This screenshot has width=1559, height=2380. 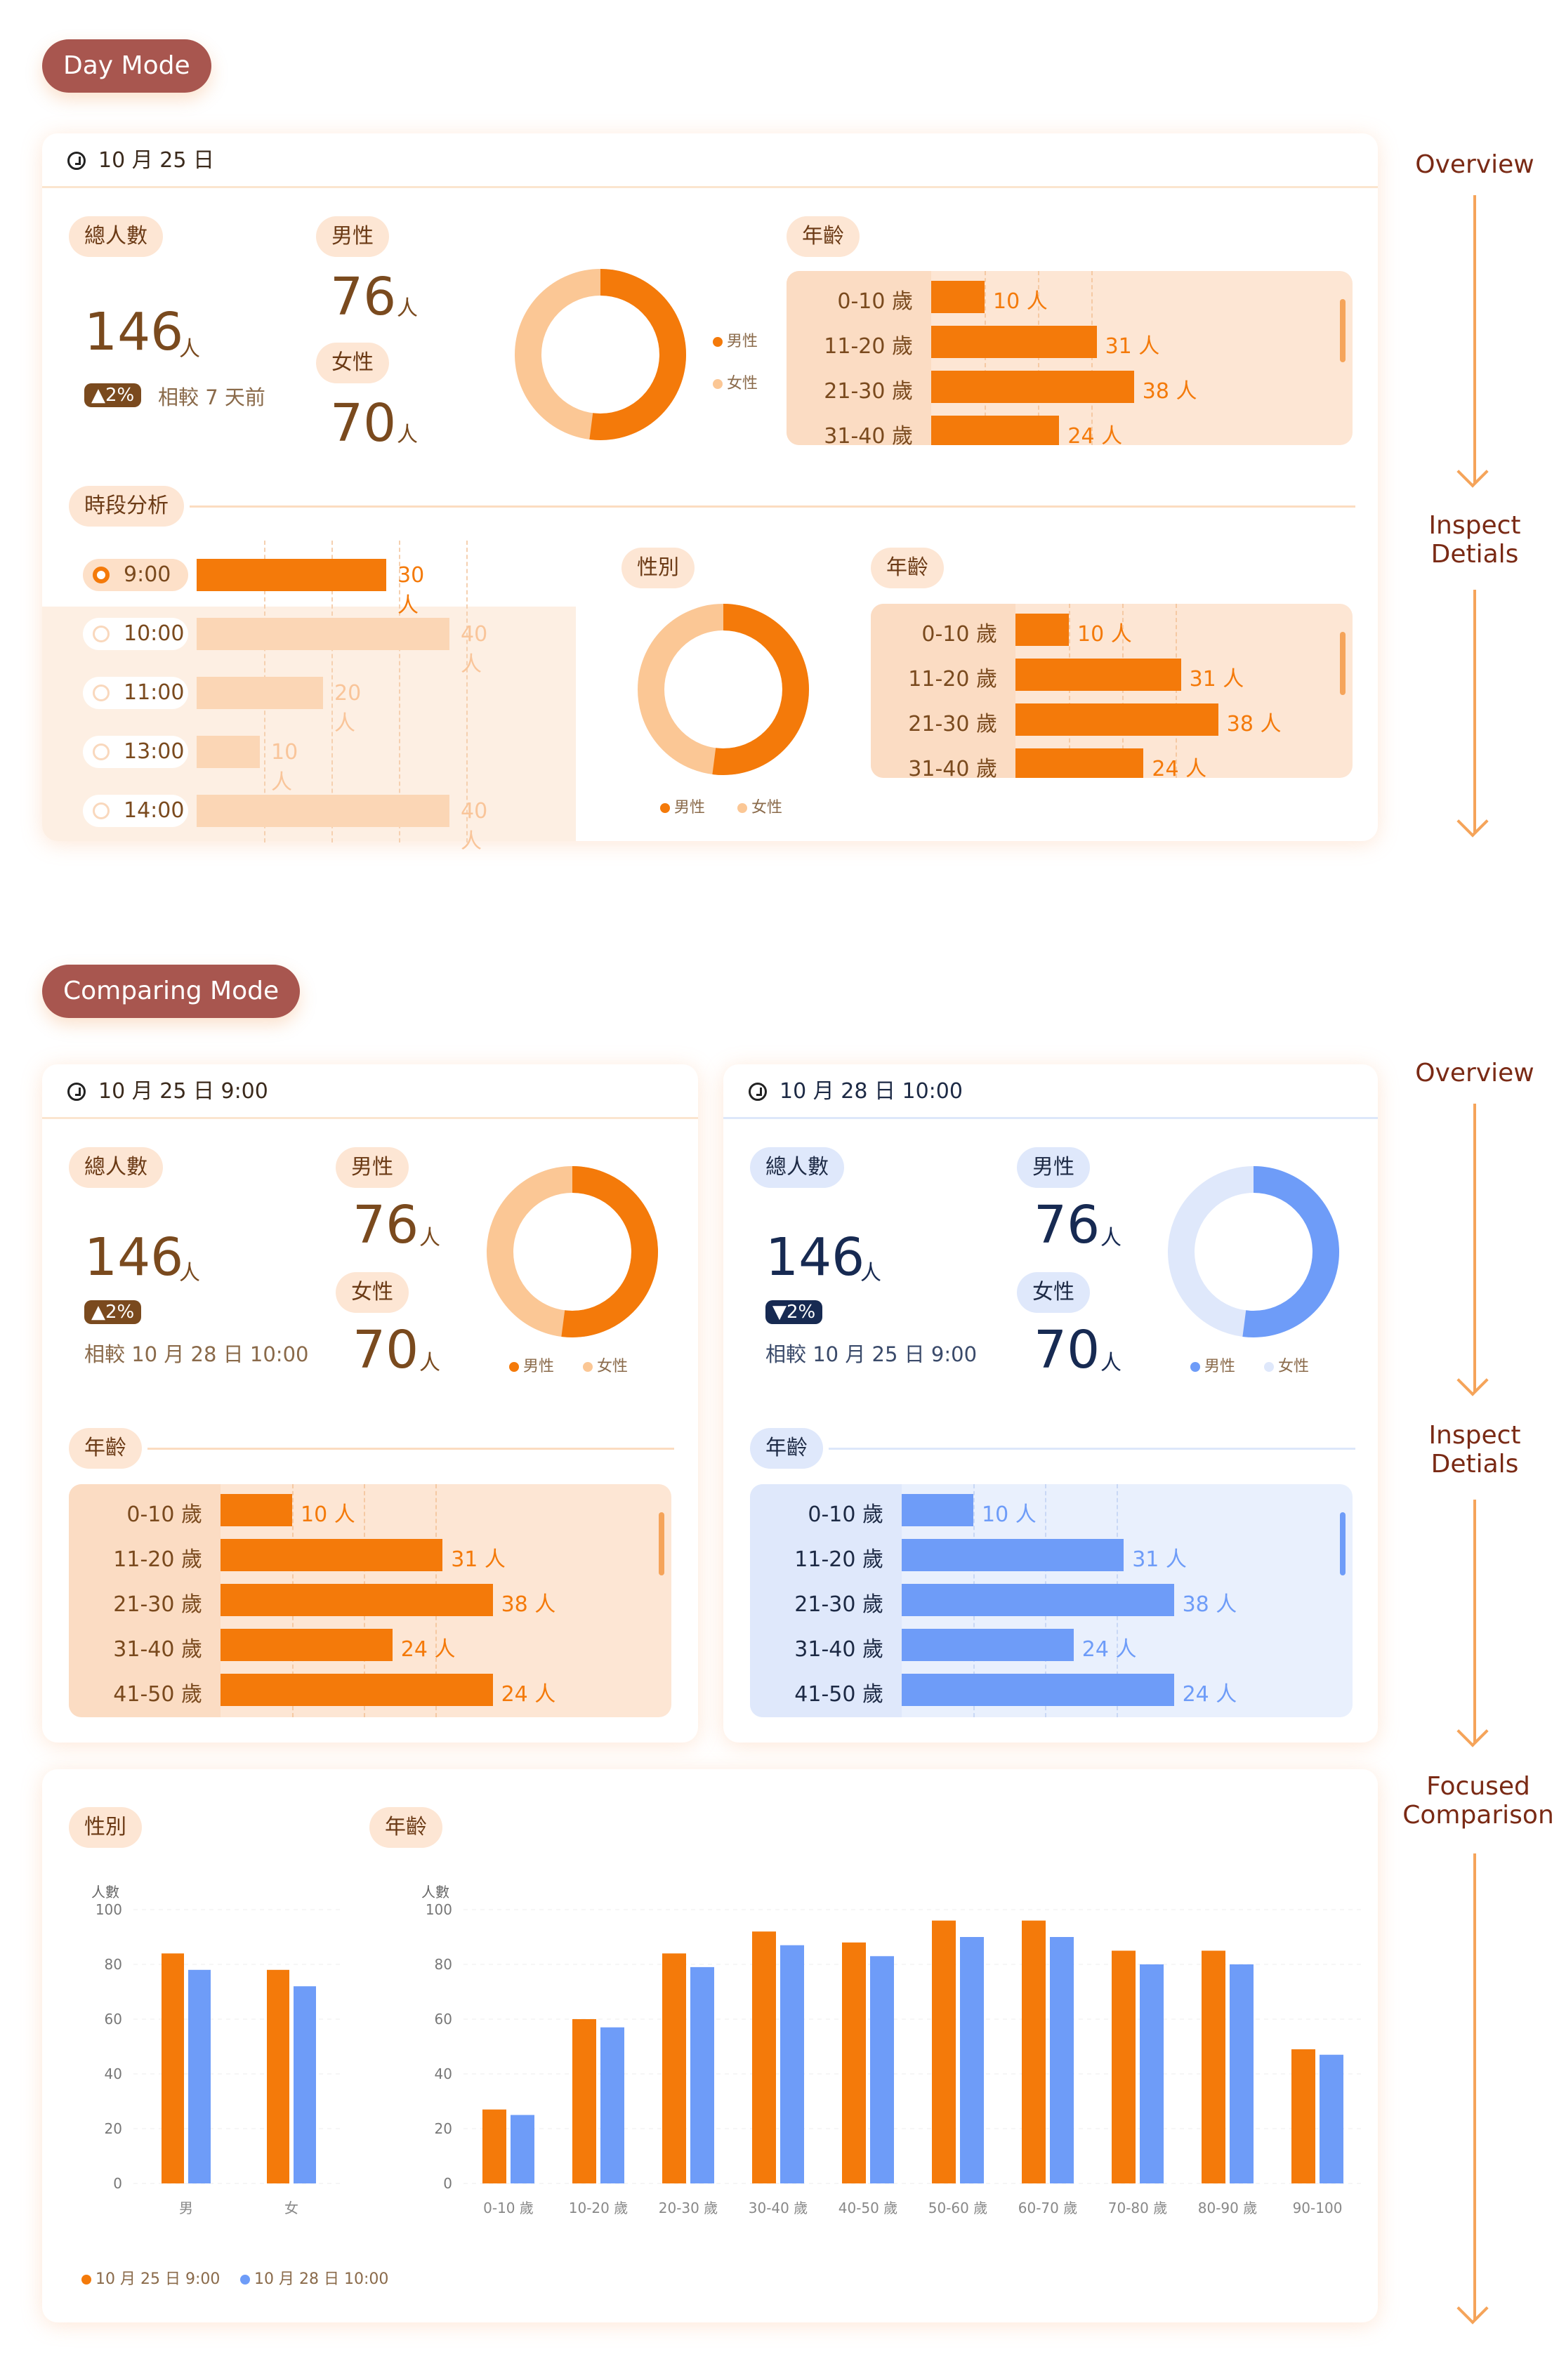 I want to click on age-row-label: 31-40 歲, so click(x=839, y=1650).